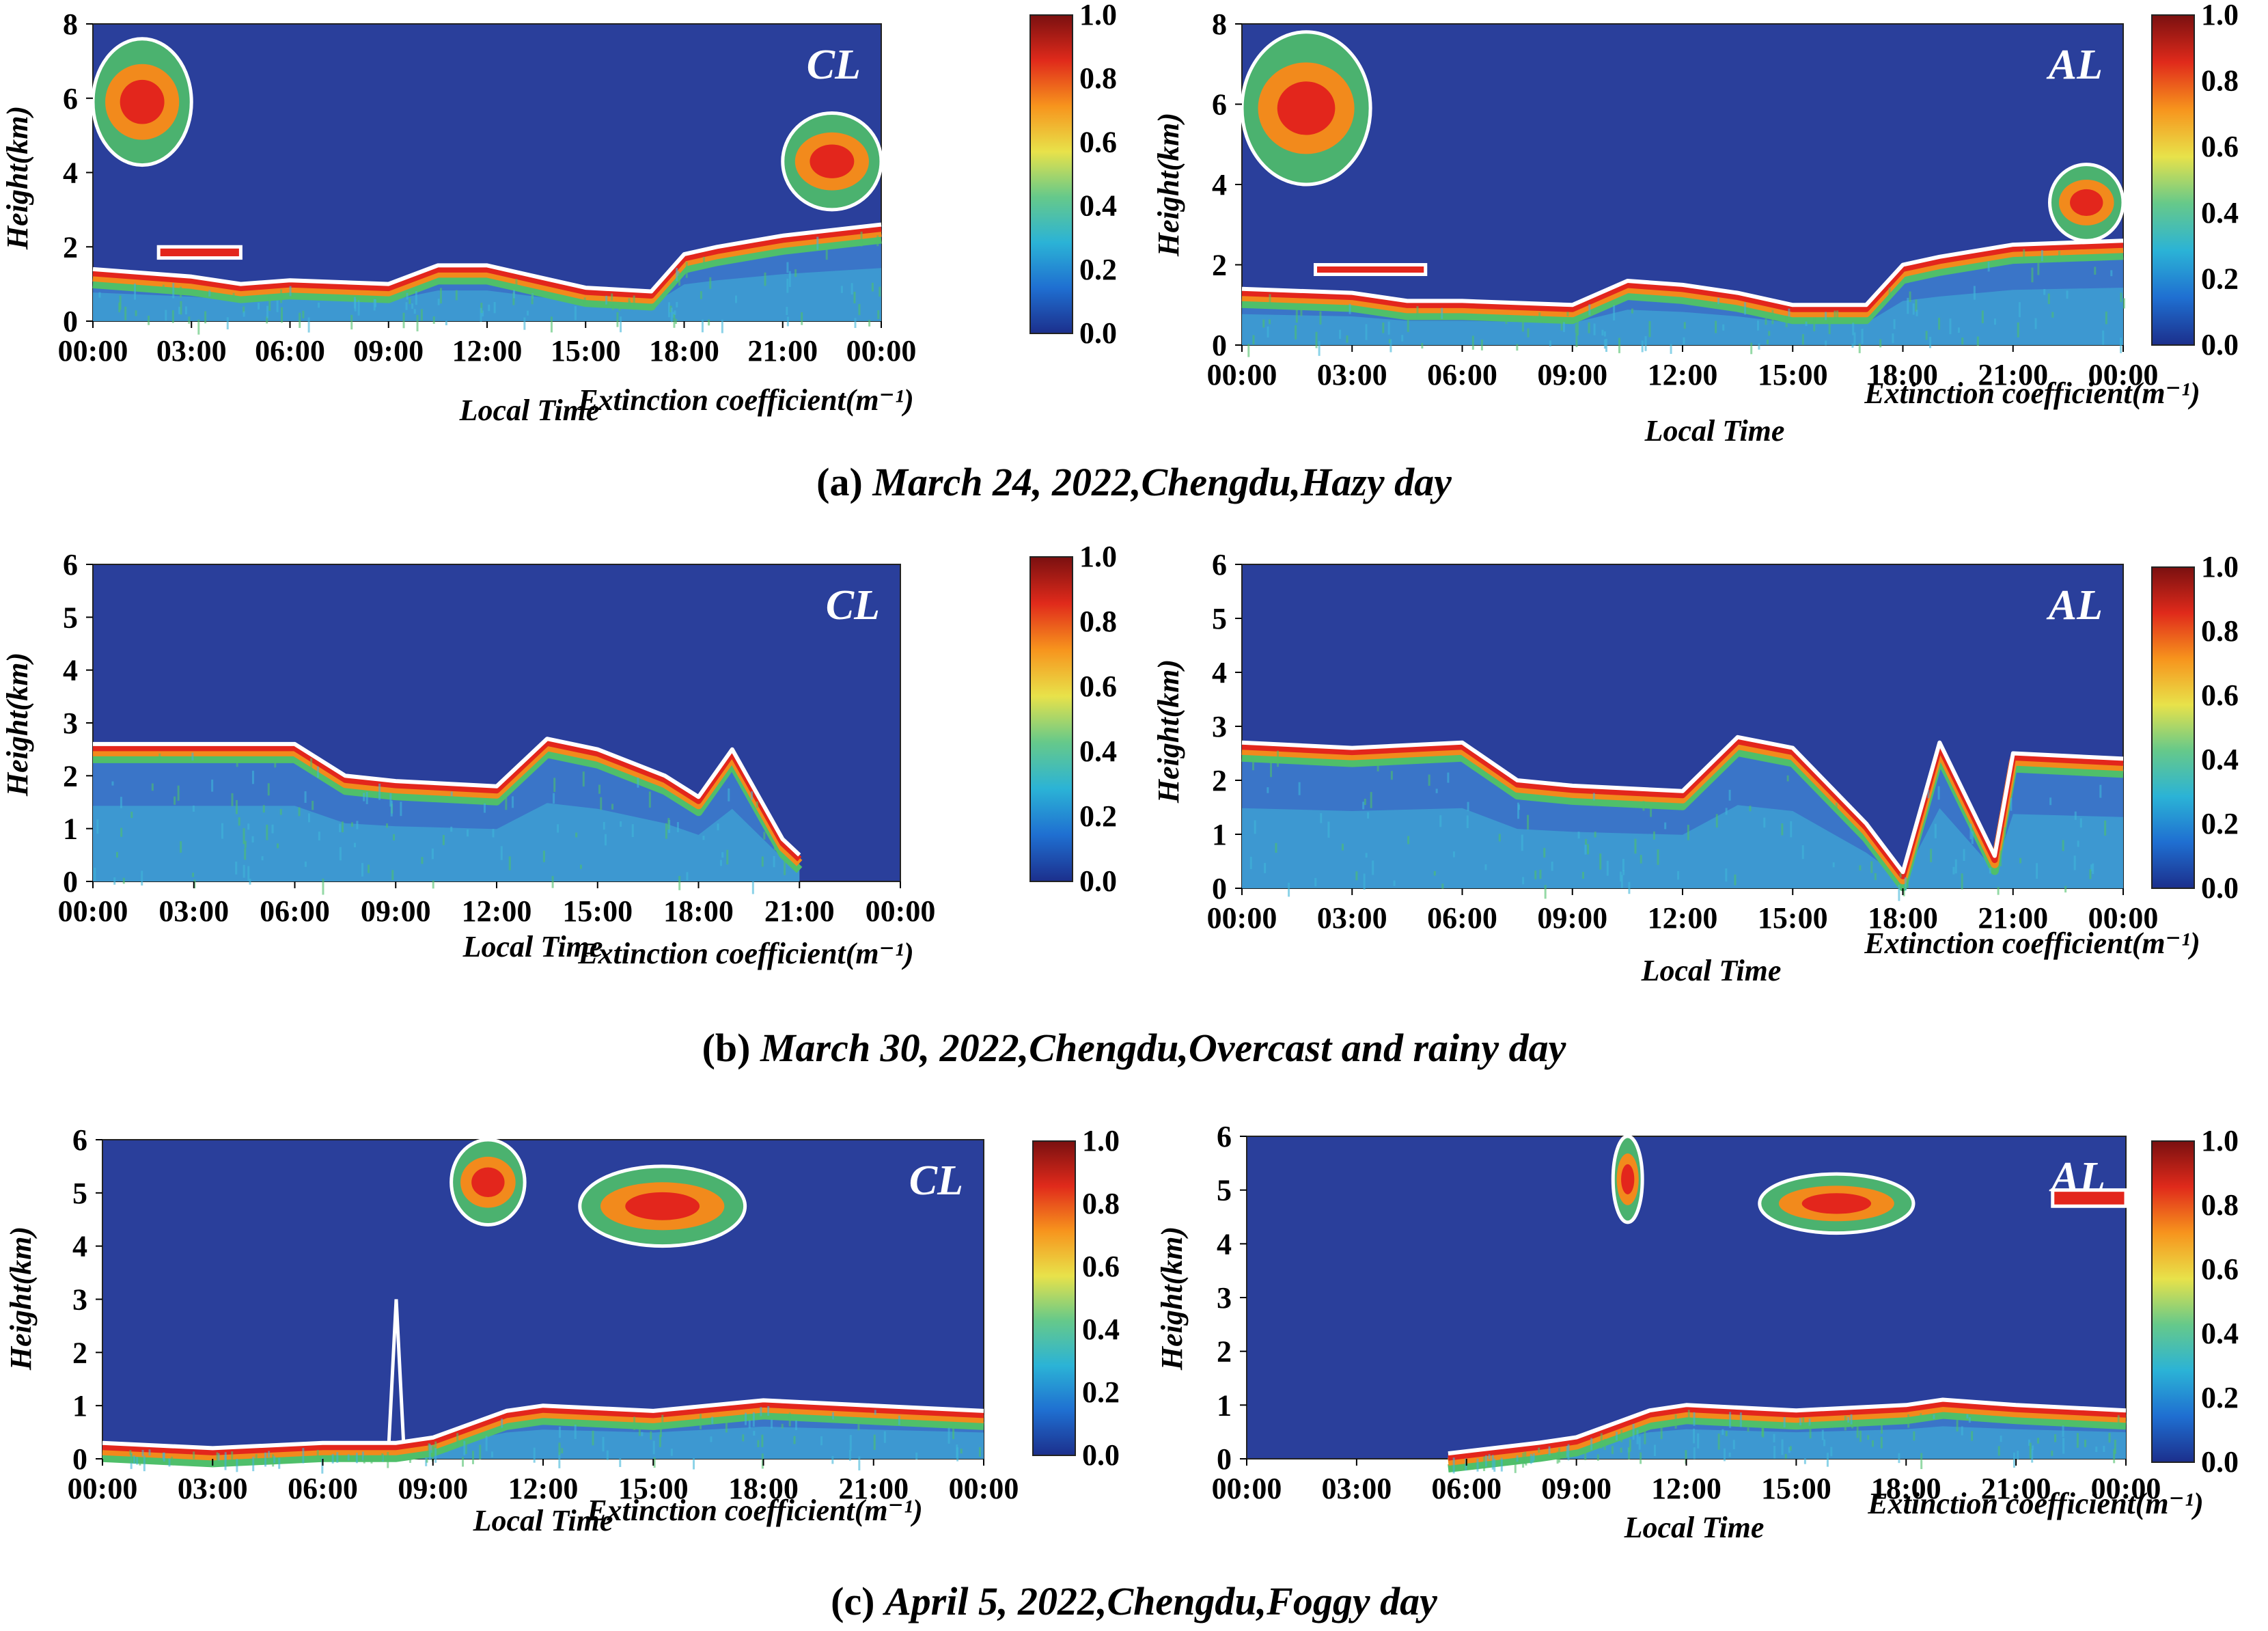 This screenshot has height=1631, width=2268. Describe the element at coordinates (1787, 1431) in the screenshot. I see `boundary-layer-red-band-c-AL` at that location.